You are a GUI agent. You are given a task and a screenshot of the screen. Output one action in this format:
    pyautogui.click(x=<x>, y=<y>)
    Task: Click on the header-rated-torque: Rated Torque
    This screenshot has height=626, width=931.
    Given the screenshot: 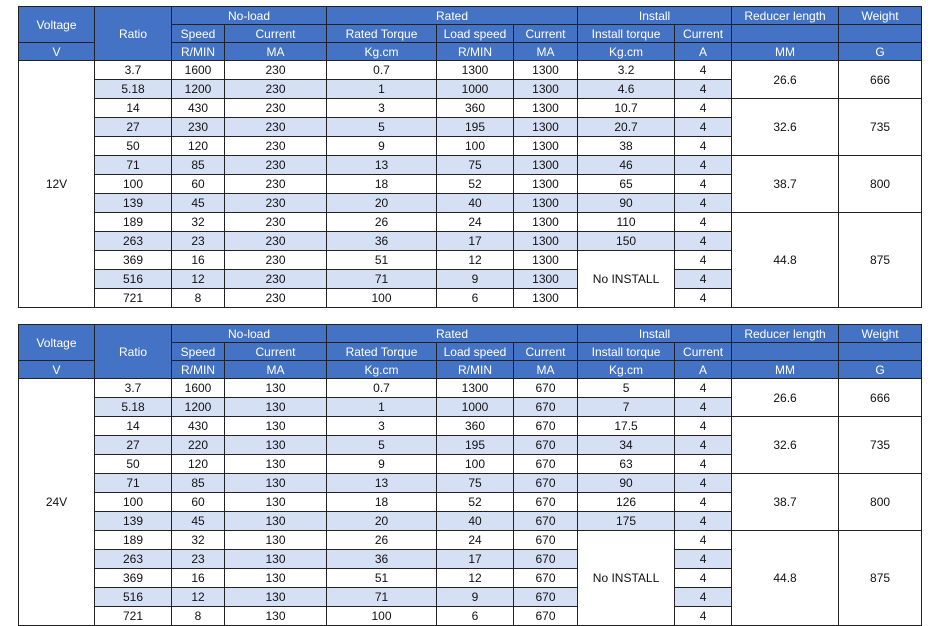 What is the action you would take?
    pyautogui.click(x=381, y=351)
    